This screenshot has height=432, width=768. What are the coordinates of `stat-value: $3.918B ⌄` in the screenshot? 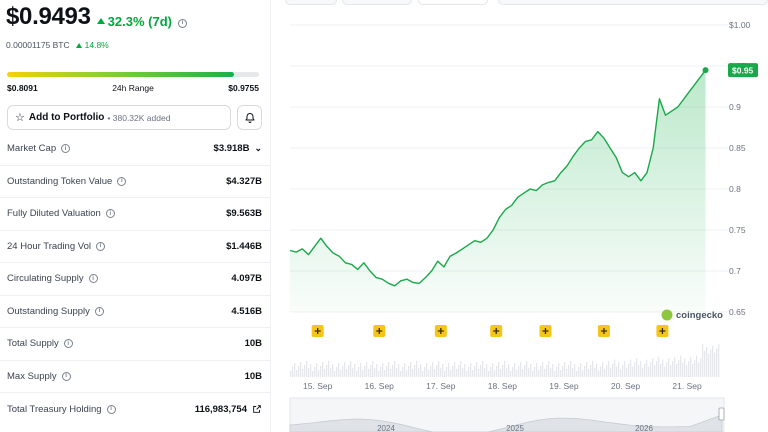 It's located at (238, 148).